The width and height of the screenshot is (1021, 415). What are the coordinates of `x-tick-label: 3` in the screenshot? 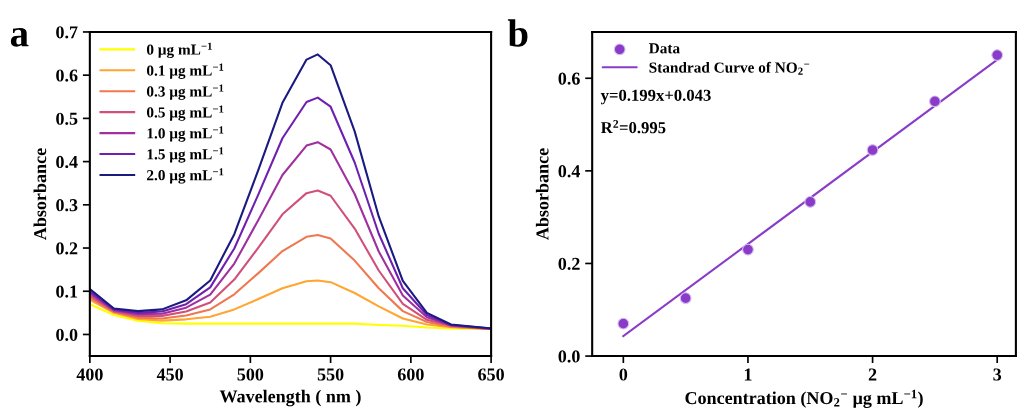 It's located at (997, 374).